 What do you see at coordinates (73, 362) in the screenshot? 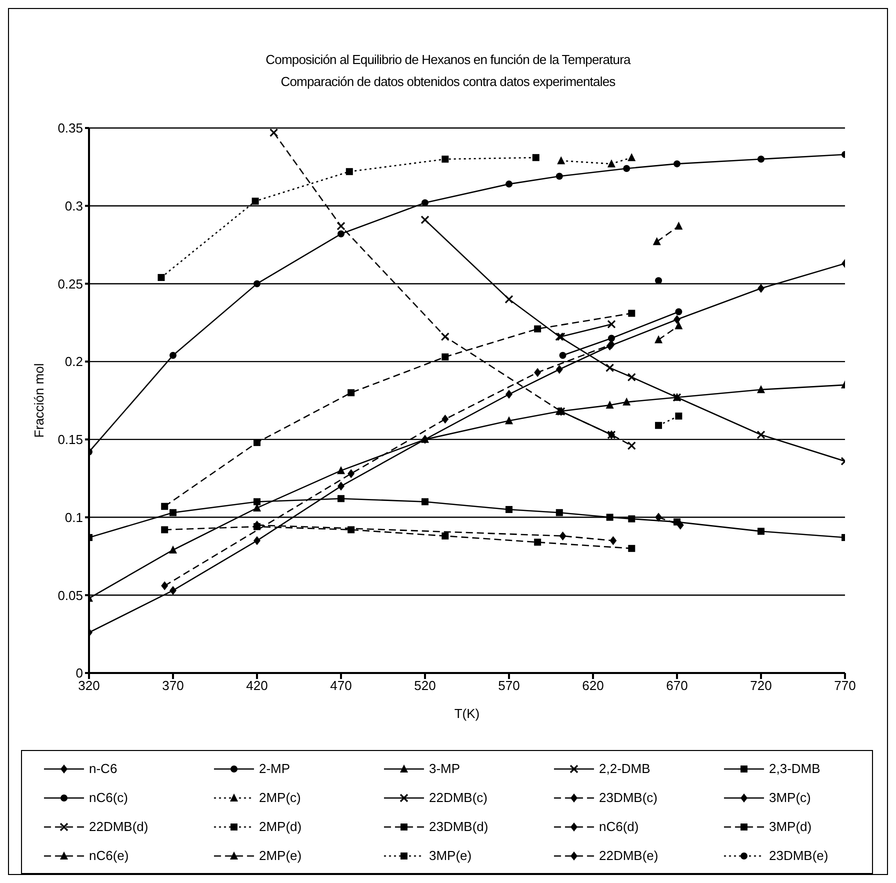
I see `y-tick-label: 0.2` at bounding box center [73, 362].